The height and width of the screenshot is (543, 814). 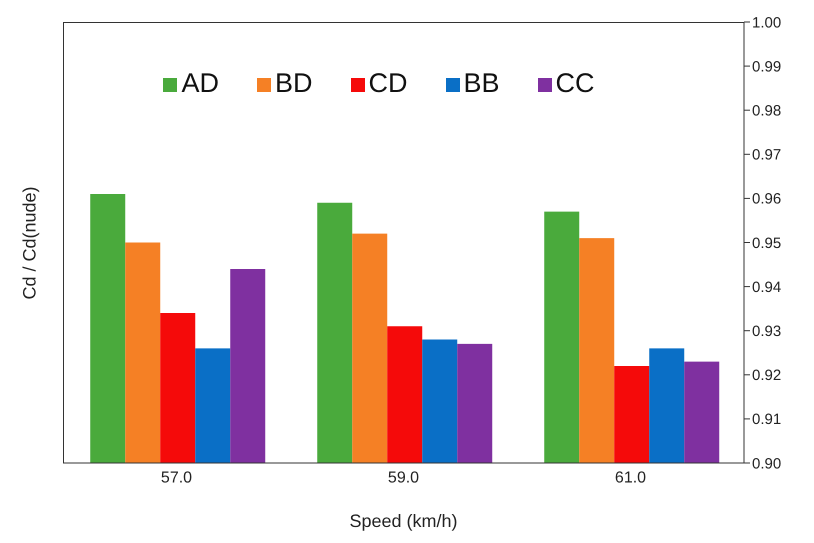 I want to click on y-tick-label: 0.95, so click(x=767, y=243).